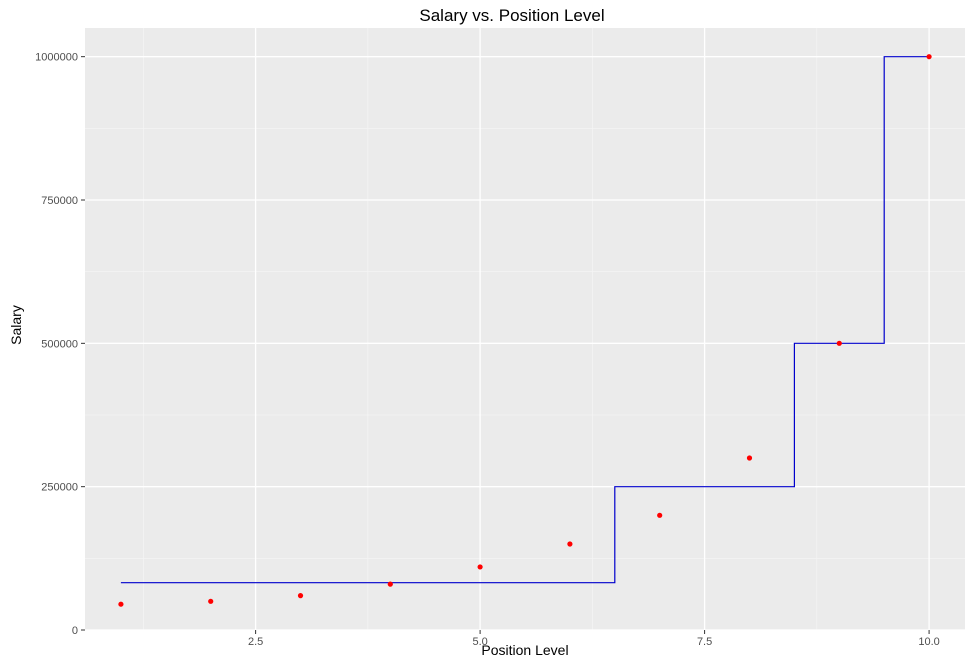 This screenshot has width=972, height=664. Describe the element at coordinates (59, 488) in the screenshot. I see `y-tick-label: 250000` at that location.